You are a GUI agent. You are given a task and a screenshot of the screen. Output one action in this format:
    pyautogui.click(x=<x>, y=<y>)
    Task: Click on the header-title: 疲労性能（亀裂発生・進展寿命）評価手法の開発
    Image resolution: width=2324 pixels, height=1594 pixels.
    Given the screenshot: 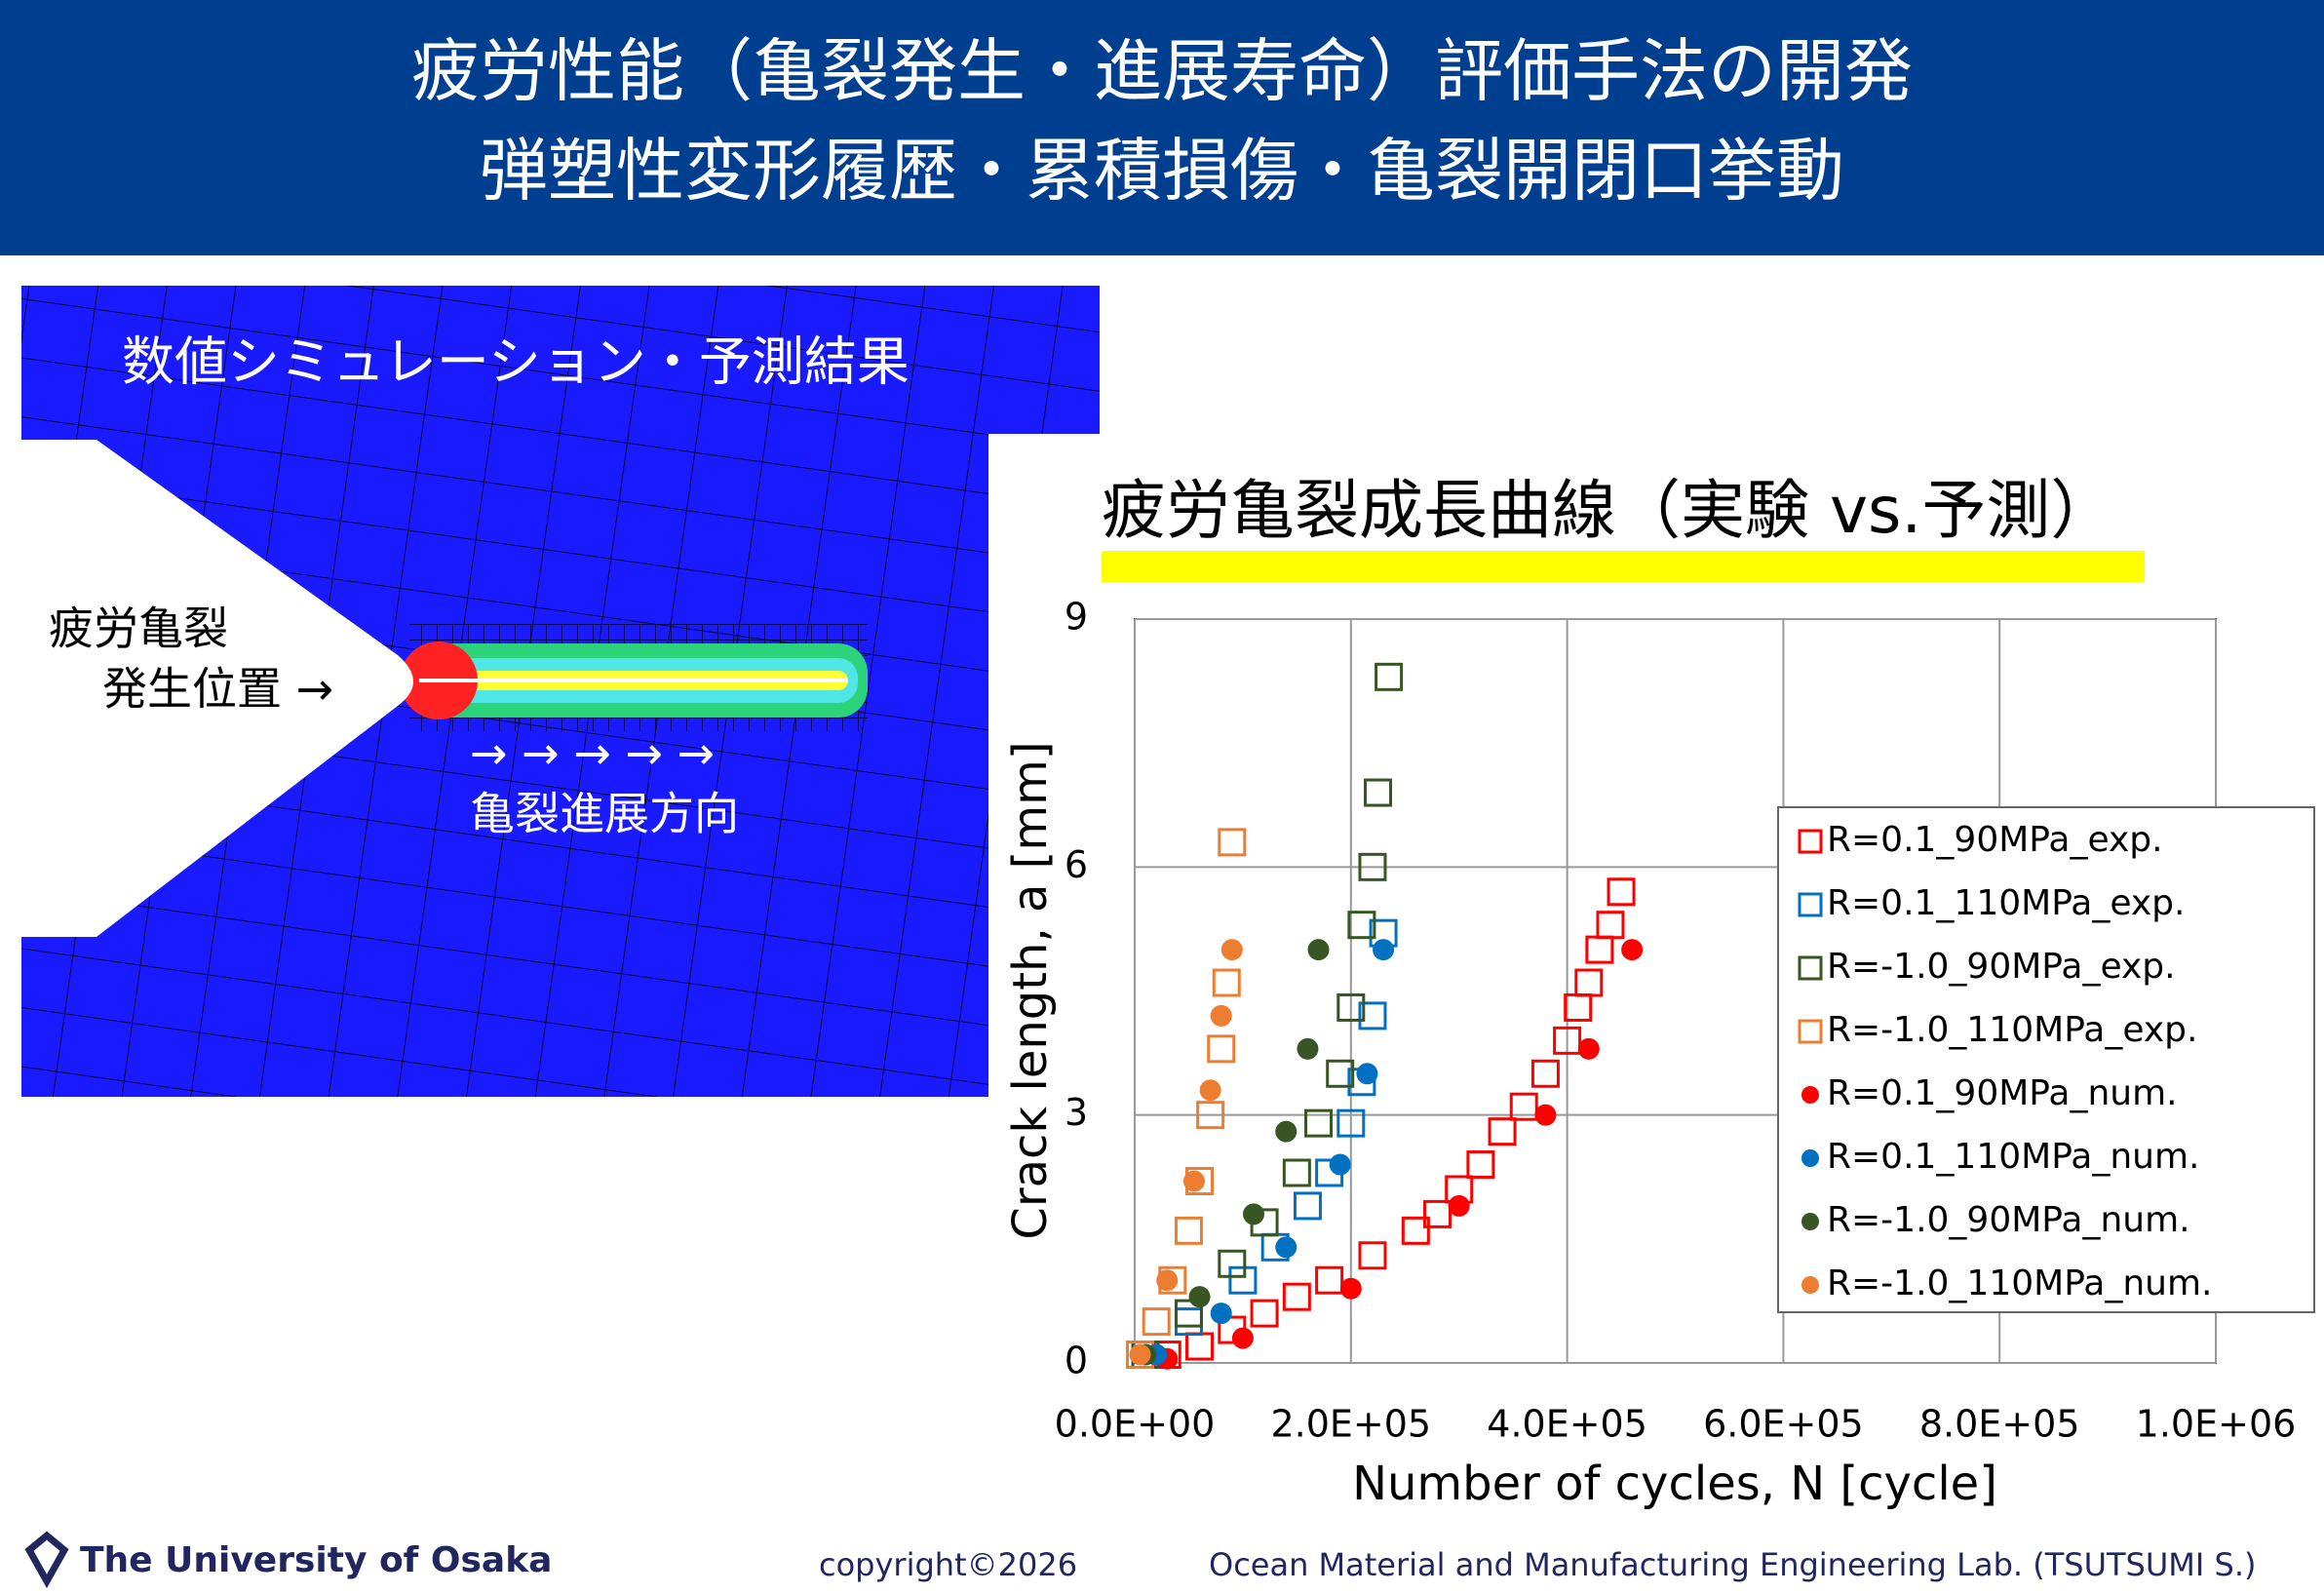 What is the action you would take?
    pyautogui.click(x=1162, y=71)
    